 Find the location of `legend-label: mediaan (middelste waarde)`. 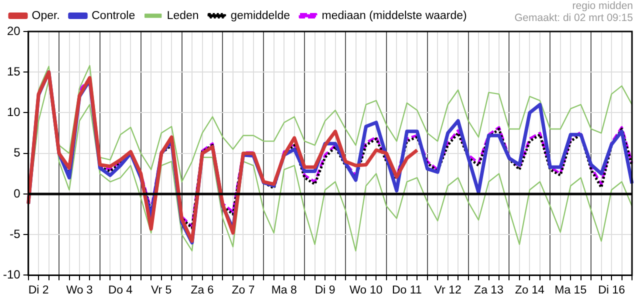

legend-label: mediaan (middelste waarde) is located at coordinates (395, 16).